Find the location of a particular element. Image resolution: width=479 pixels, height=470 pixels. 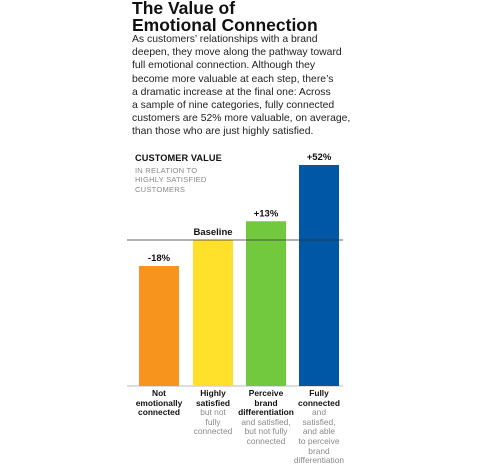

category-note-line: and satisfied, is located at coordinates (266, 421).